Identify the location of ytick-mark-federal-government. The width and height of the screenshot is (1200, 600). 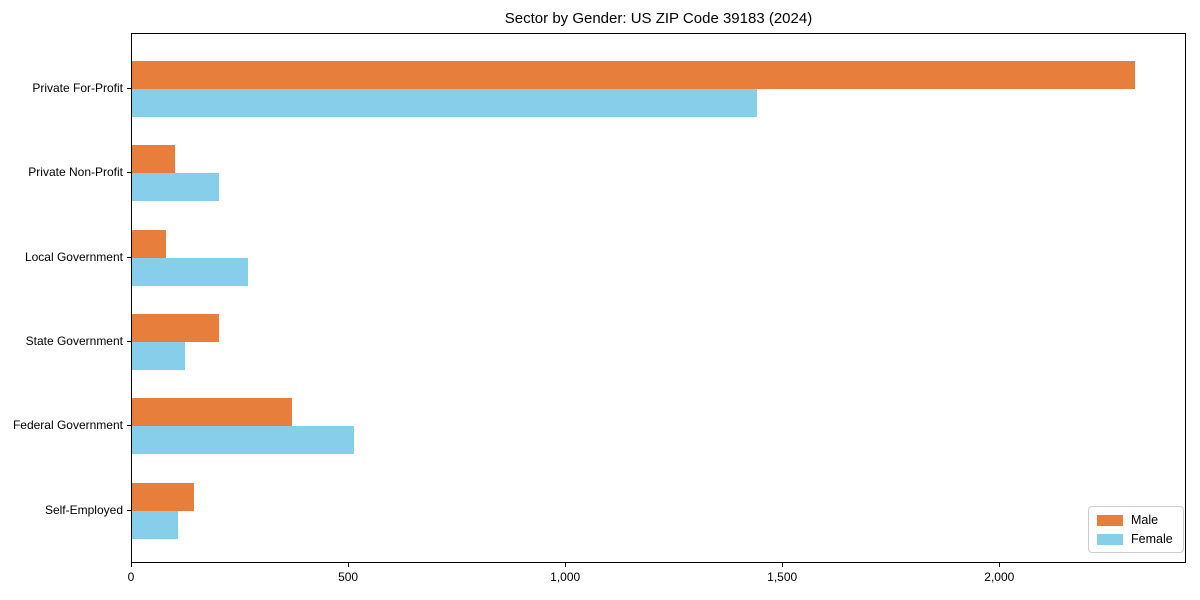
(129, 426).